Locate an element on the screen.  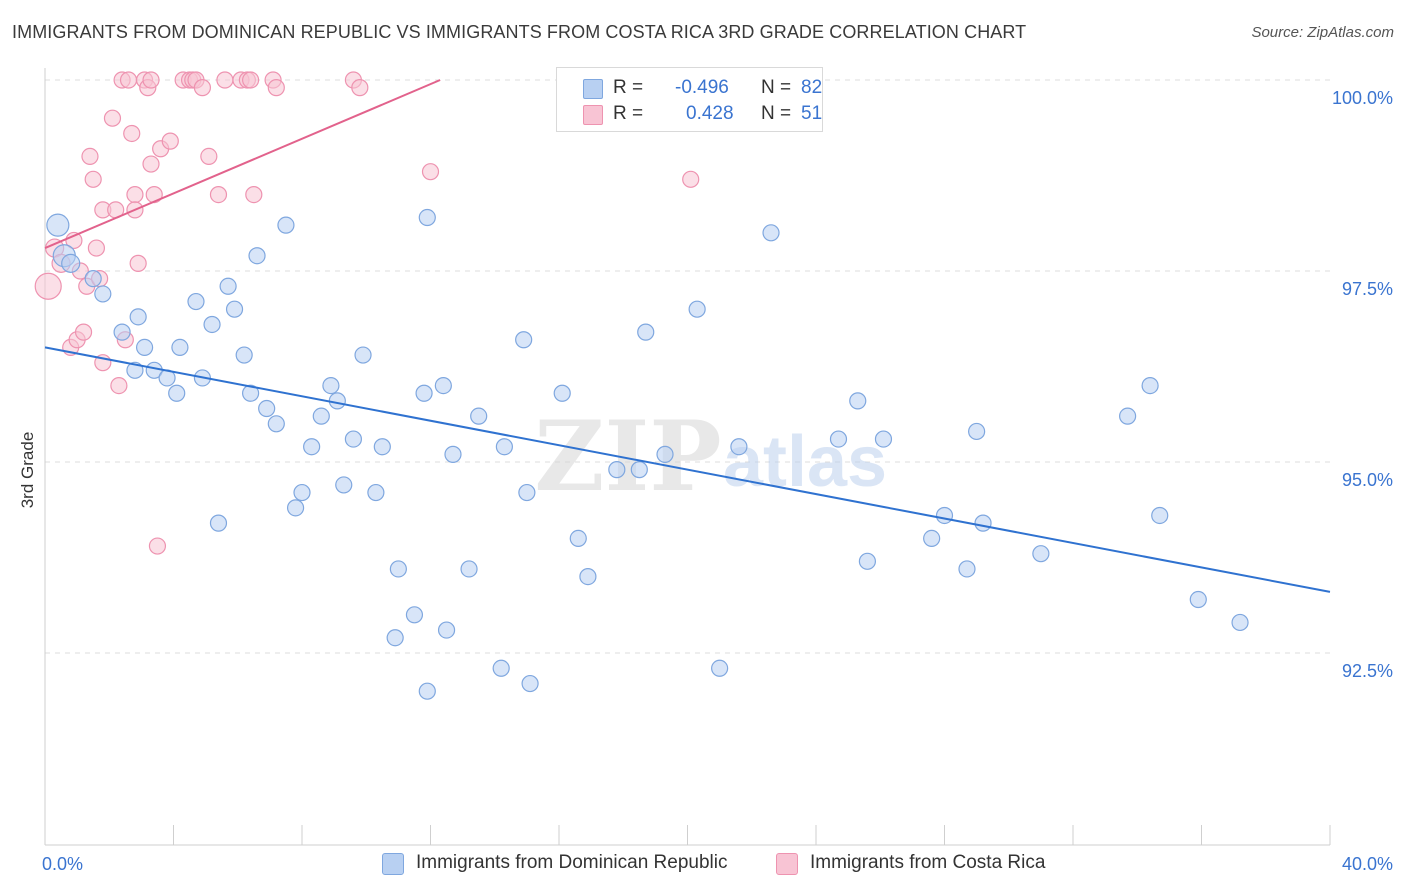
correlation-legend: R = -0.496 N = 82 R = 0.428 N = 51 is located at coordinates (689, 99).